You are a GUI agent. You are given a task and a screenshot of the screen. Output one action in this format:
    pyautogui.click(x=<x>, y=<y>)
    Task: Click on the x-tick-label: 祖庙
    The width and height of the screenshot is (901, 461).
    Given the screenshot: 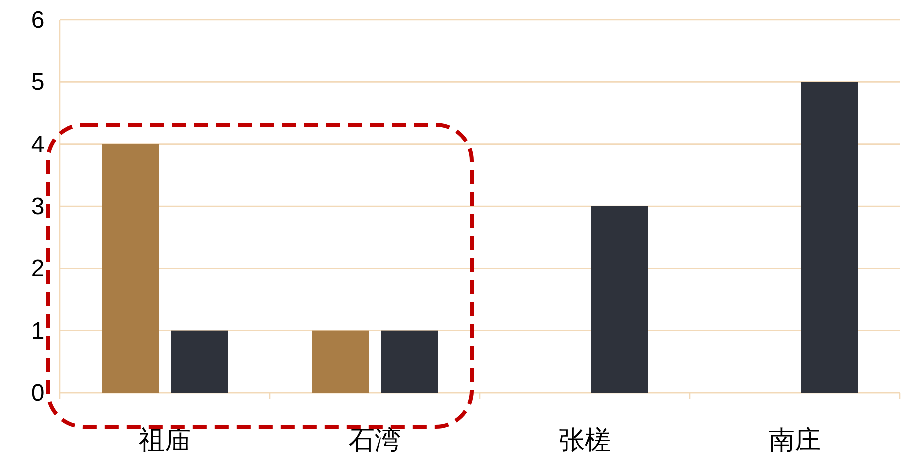 What is the action you would take?
    pyautogui.click(x=165, y=440)
    